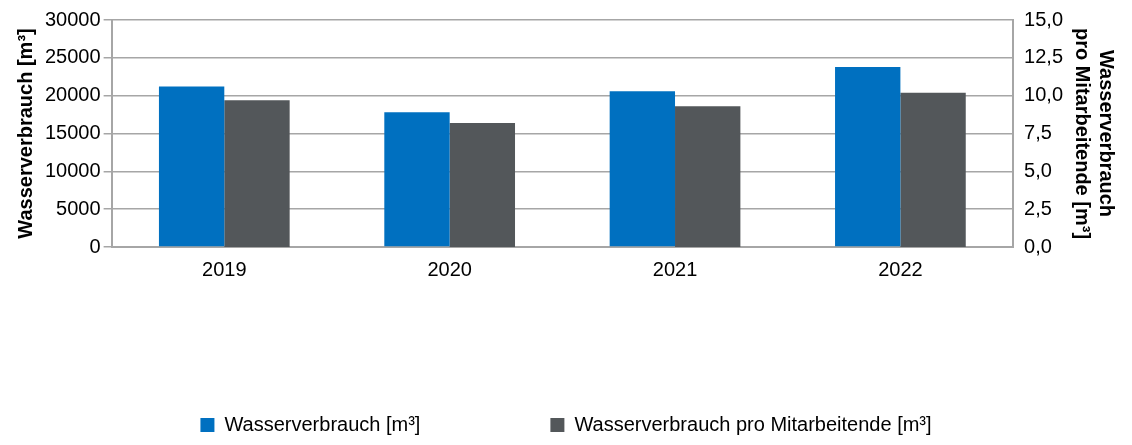 The width and height of the screenshot is (1132, 445). I want to click on x-tick-label: 2022, so click(900, 268).